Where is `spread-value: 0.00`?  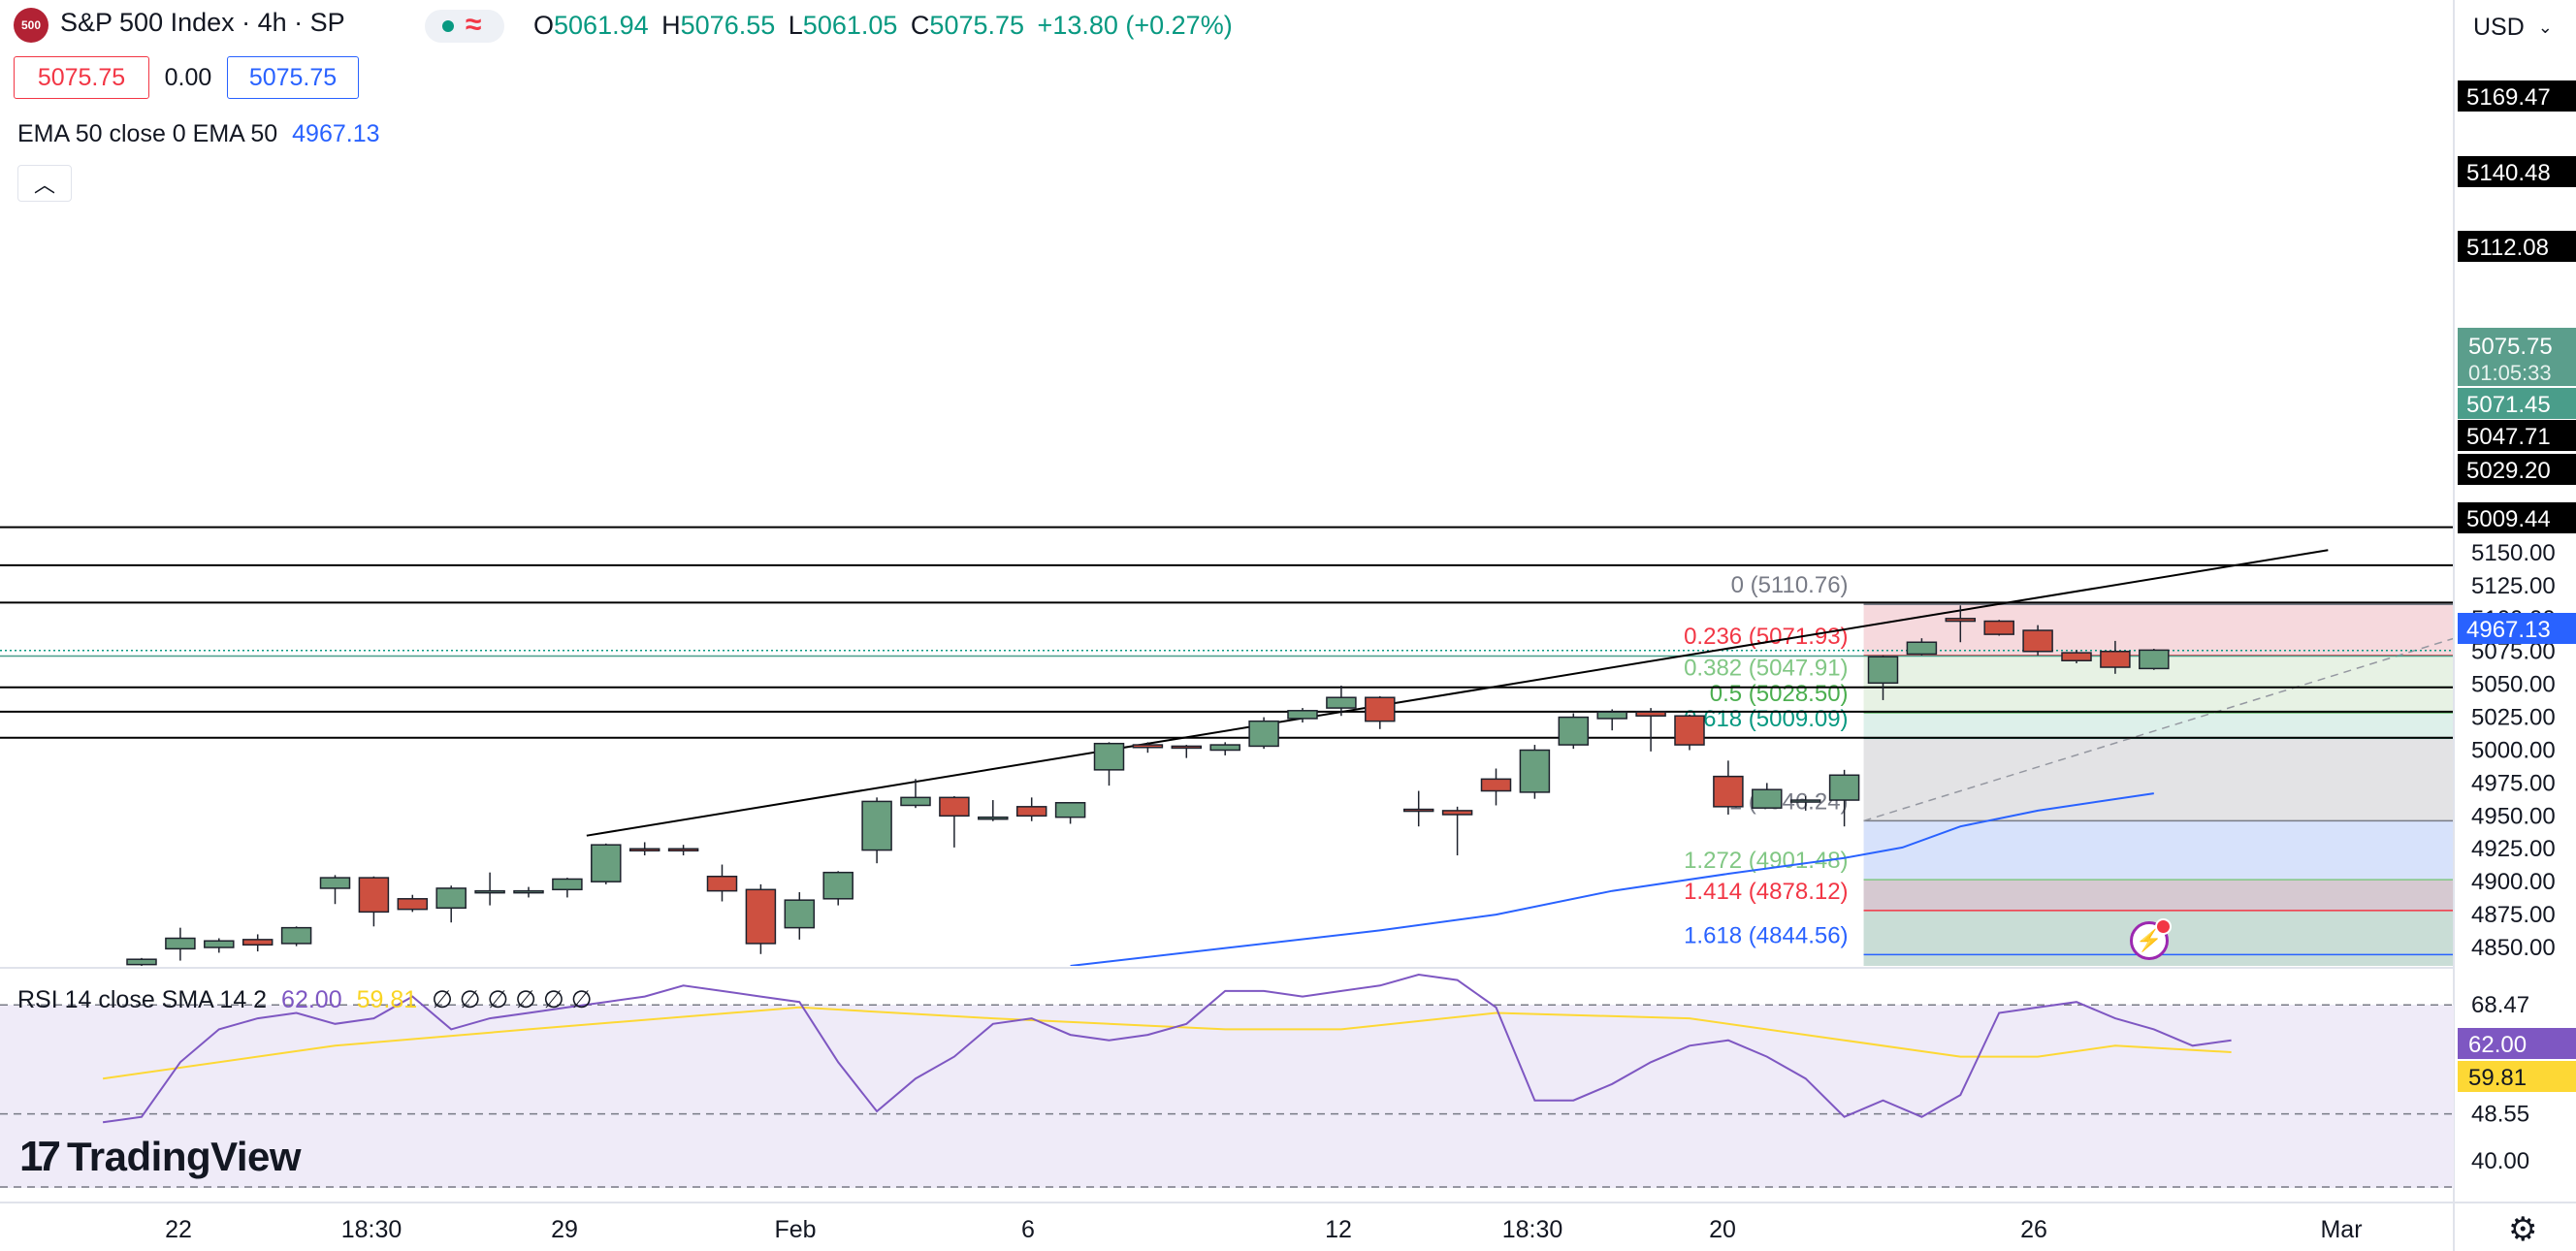
spread-value: 0.00 is located at coordinates (188, 77).